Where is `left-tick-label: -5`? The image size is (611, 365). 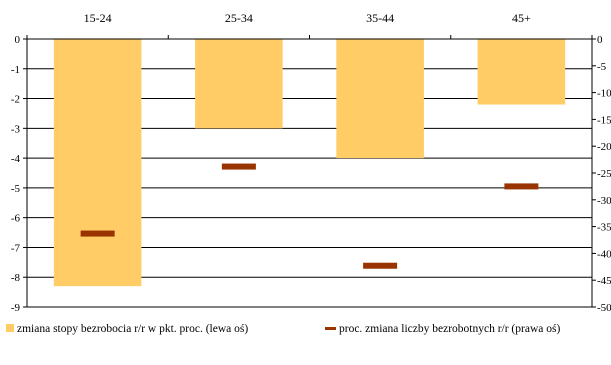 left-tick-label: -5 is located at coordinates (16, 189).